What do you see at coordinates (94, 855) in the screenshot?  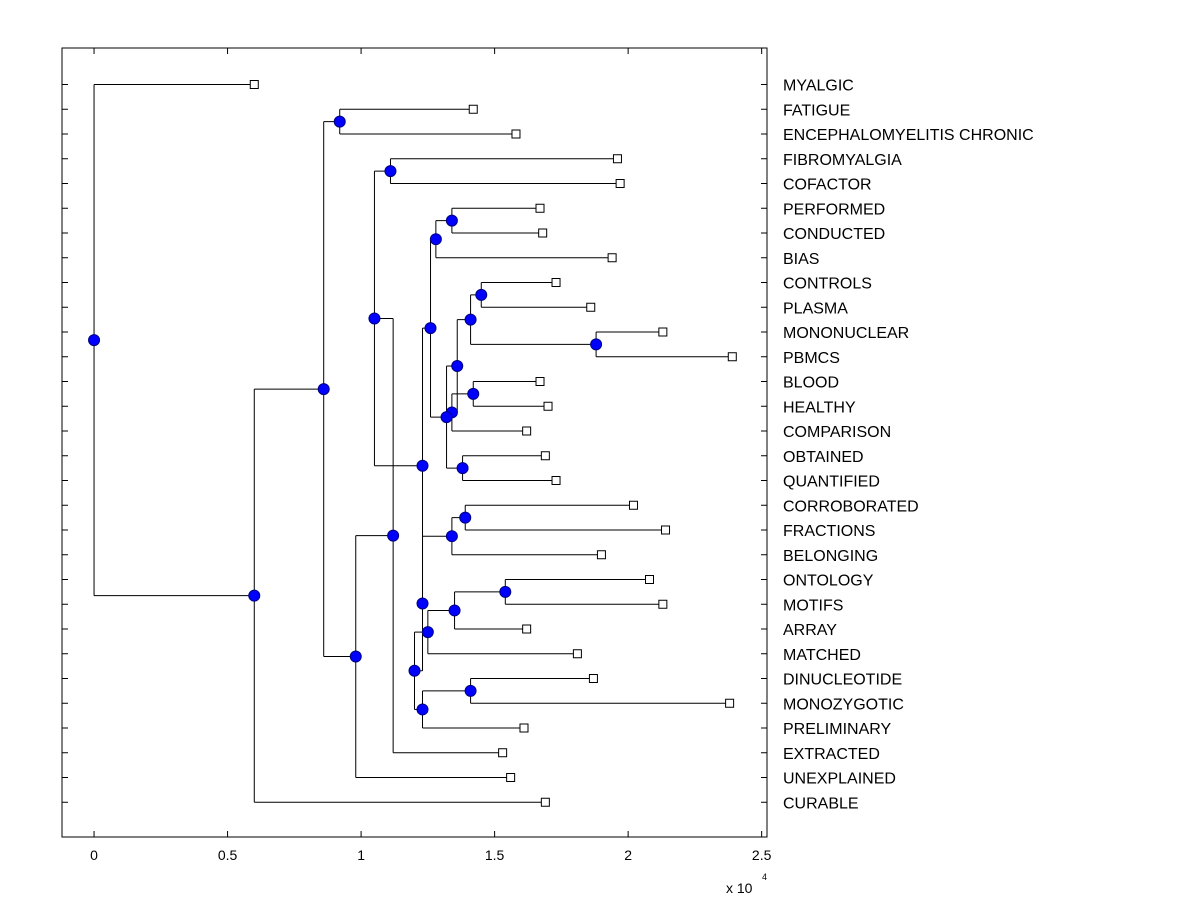 I see `x-tick-label: 0` at bounding box center [94, 855].